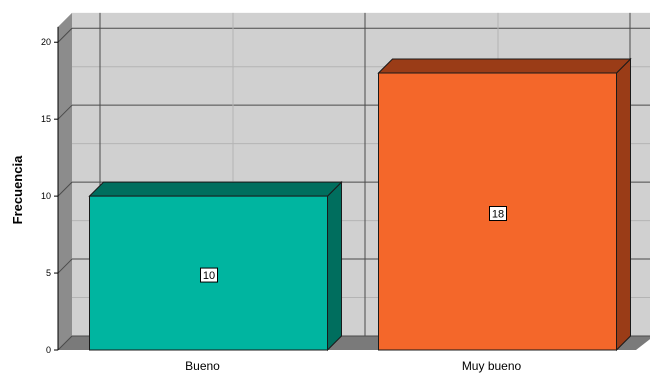 The width and height of the screenshot is (650, 373). What do you see at coordinates (48, 273) in the screenshot?
I see `y-tick-label: 5` at bounding box center [48, 273].